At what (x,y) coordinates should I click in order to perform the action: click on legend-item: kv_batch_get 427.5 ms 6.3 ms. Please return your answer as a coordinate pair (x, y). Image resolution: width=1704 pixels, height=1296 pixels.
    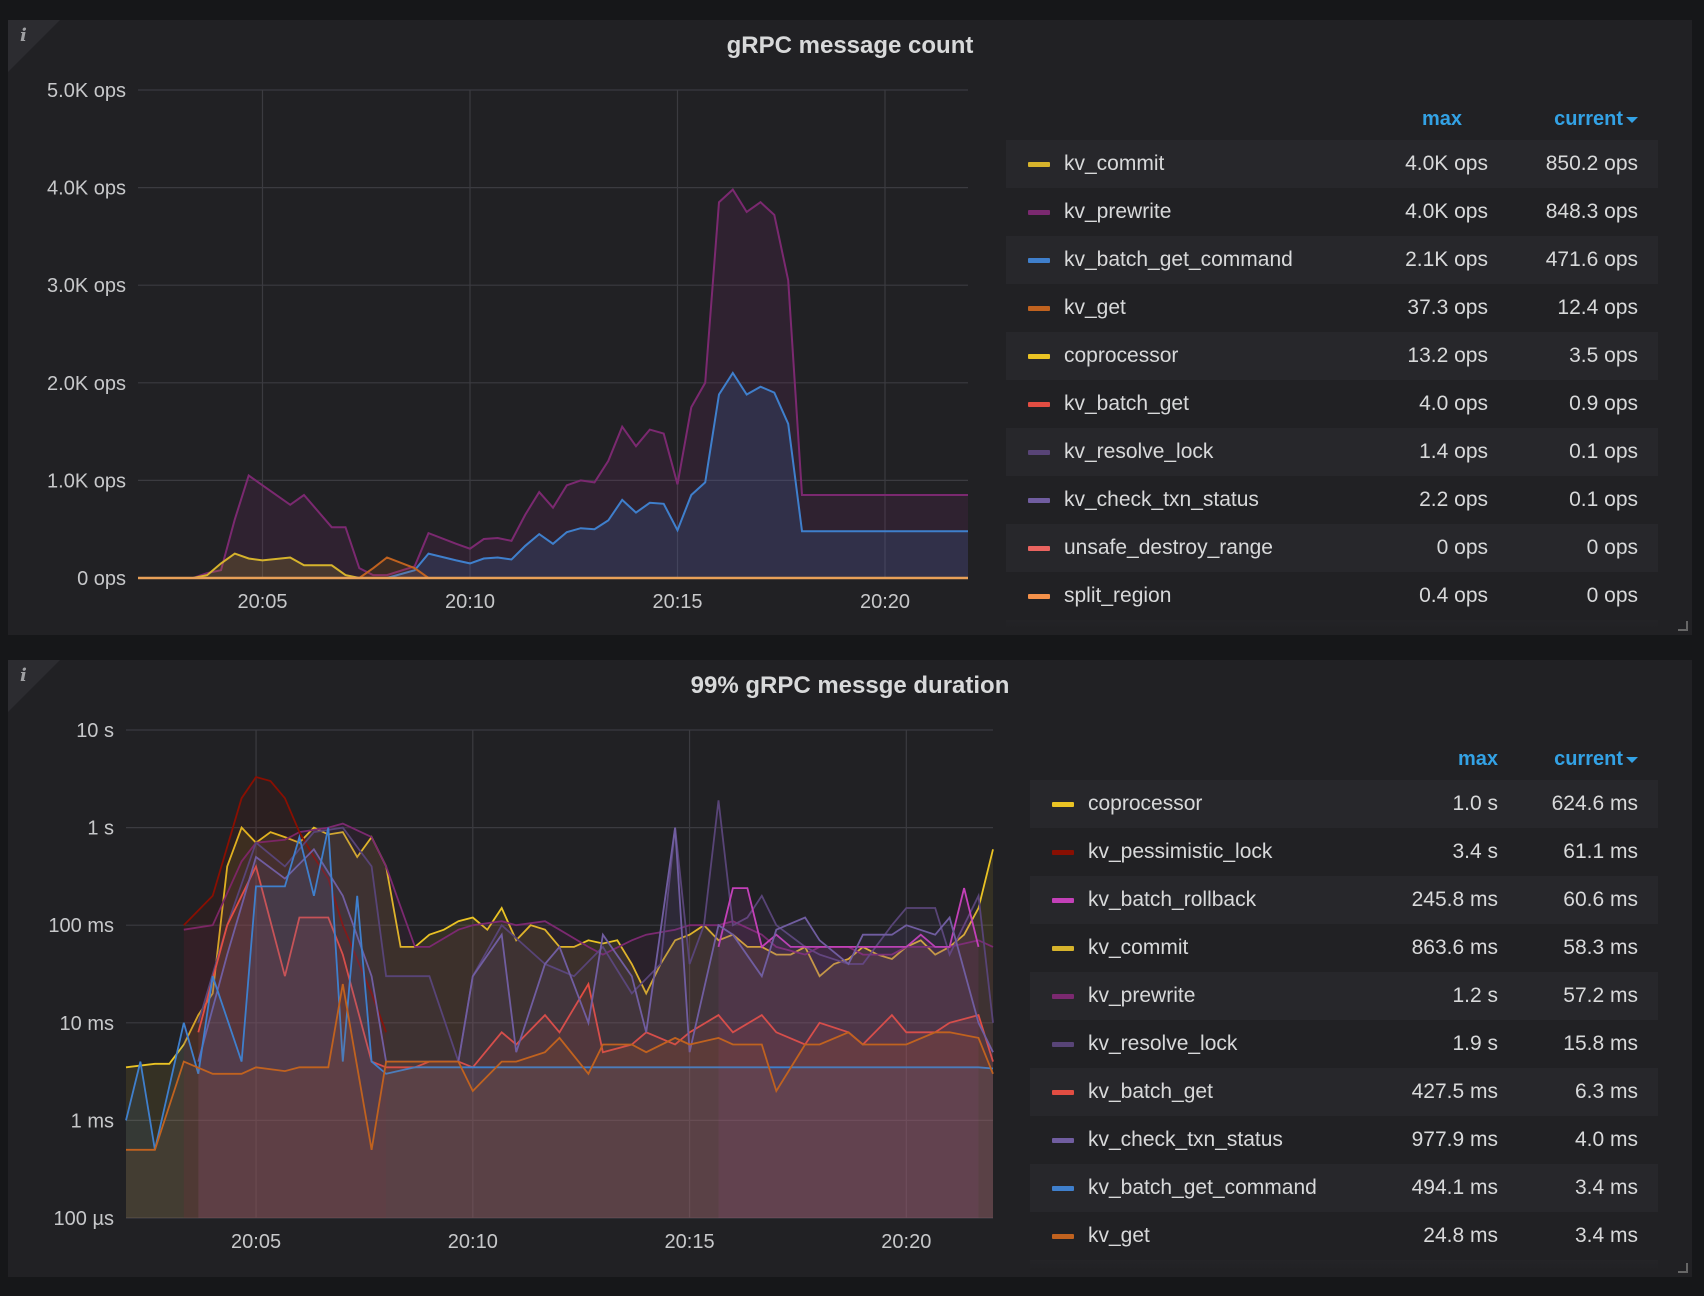
    Looking at the image, I should click on (1344, 1092).